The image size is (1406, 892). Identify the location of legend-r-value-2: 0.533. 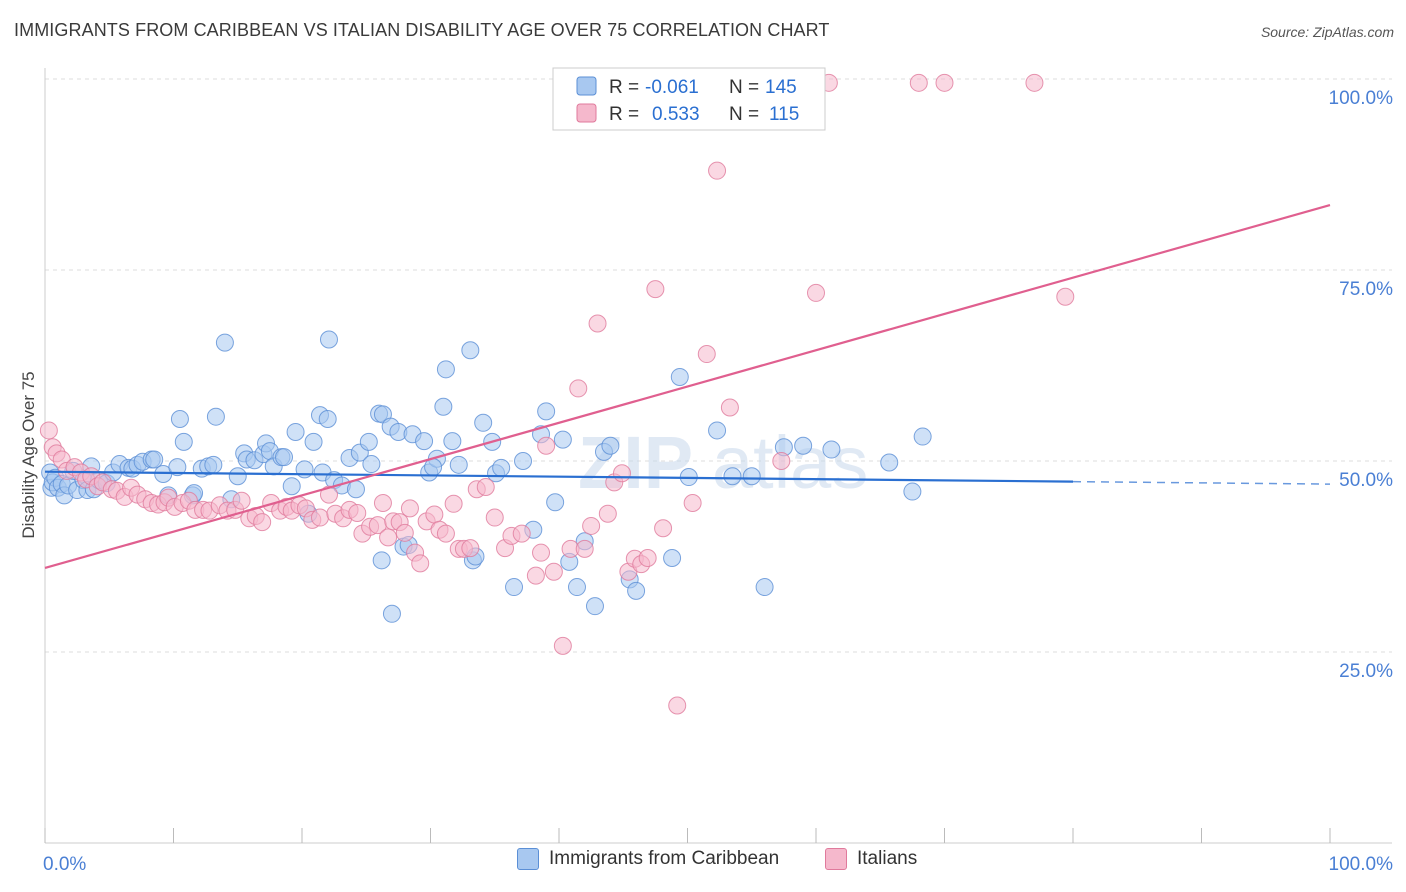
(676, 114).